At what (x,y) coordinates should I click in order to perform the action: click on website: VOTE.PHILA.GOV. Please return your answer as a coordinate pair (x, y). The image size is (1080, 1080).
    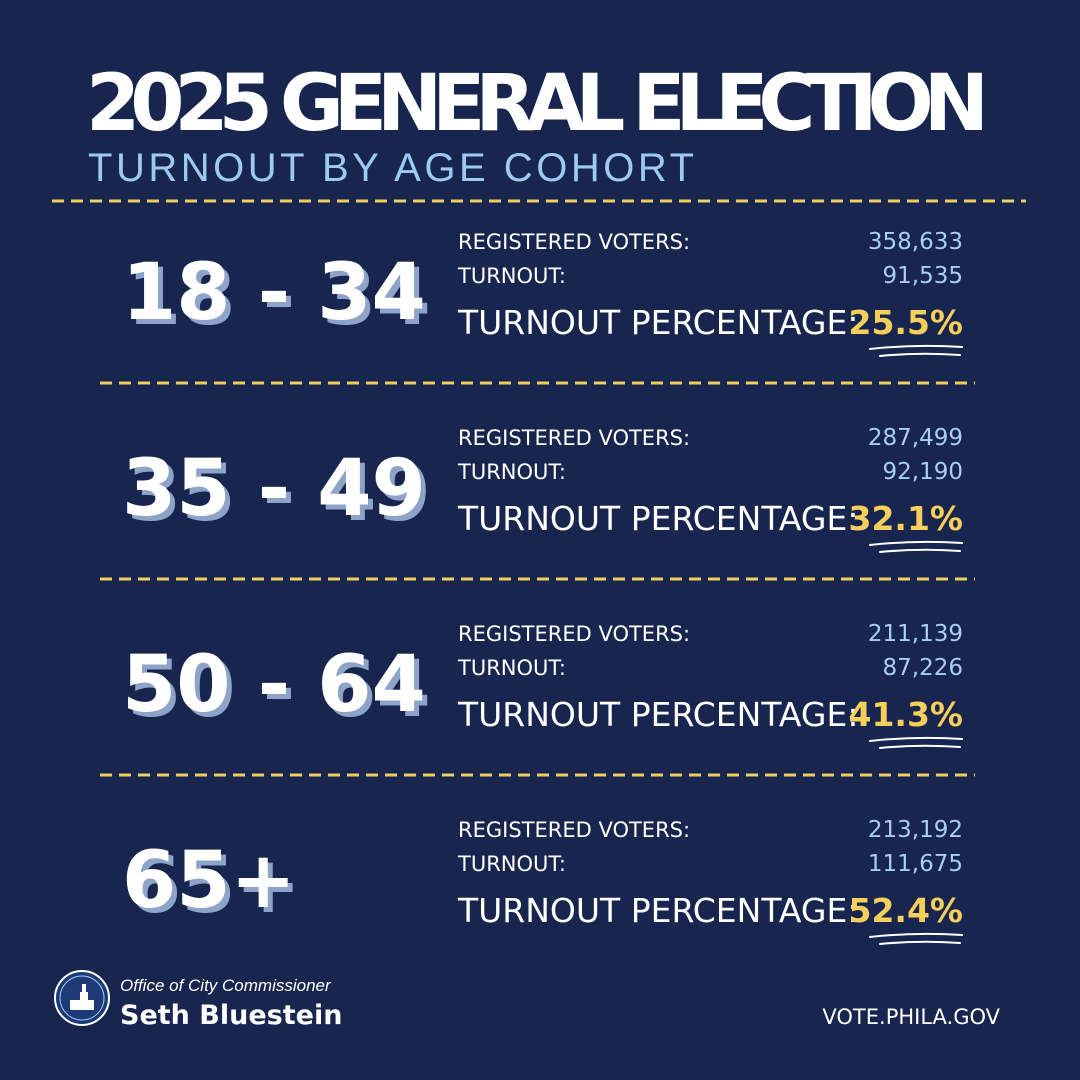
    Looking at the image, I should click on (911, 1017).